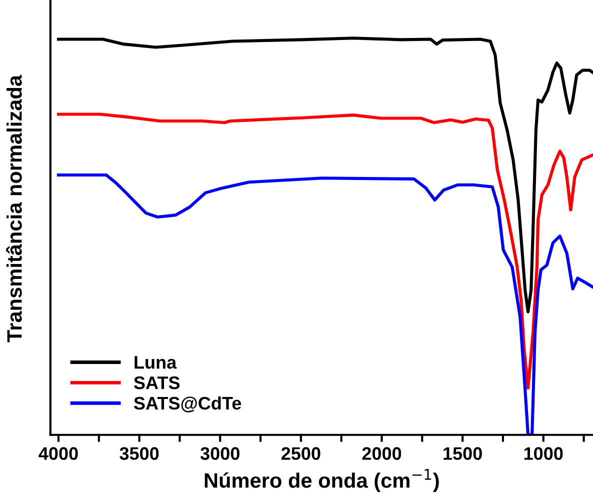 This screenshot has height=501, width=593. What do you see at coordinates (463, 453) in the screenshot?
I see `x-tick-label: 1500` at bounding box center [463, 453].